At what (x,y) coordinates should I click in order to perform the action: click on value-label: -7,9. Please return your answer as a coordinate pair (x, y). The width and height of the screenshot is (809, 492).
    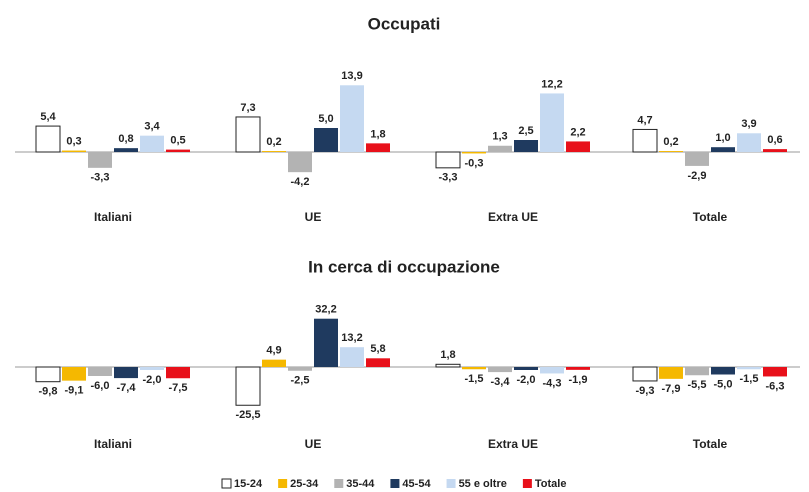
    Looking at the image, I should click on (671, 389).